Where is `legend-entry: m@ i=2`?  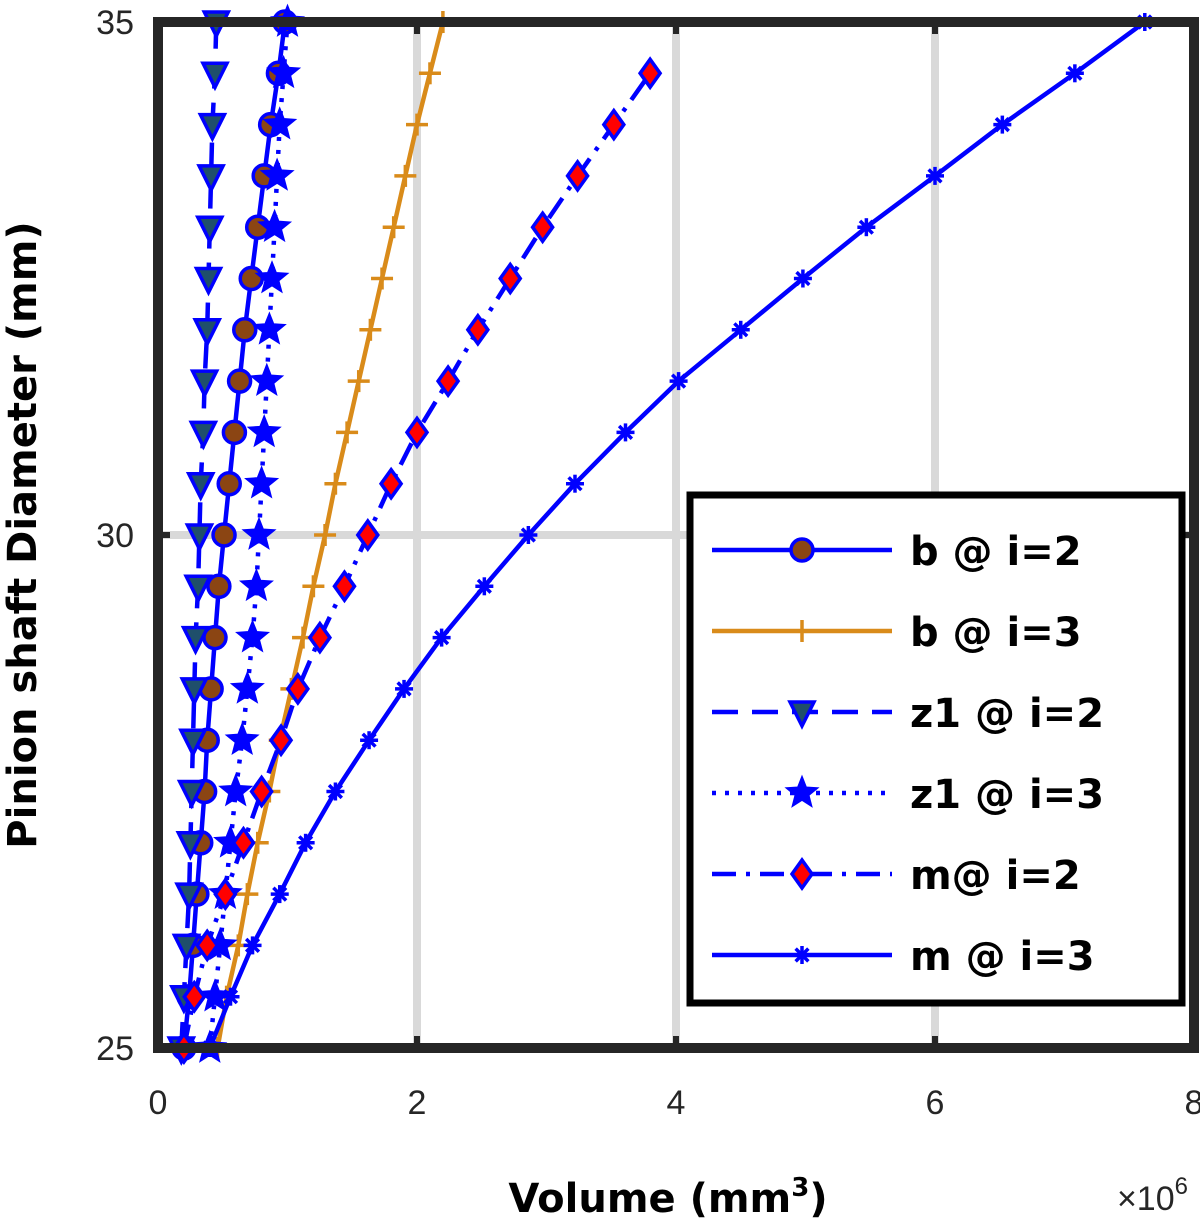 legend-entry: m@ i=2 is located at coordinates (896, 876).